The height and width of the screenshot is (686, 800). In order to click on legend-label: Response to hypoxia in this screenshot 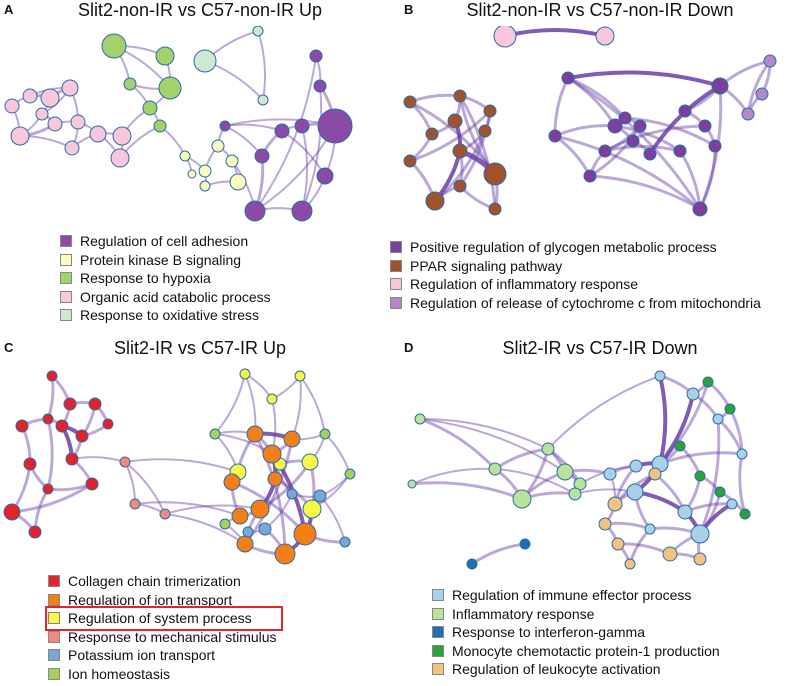, I will do `click(145, 278)`.